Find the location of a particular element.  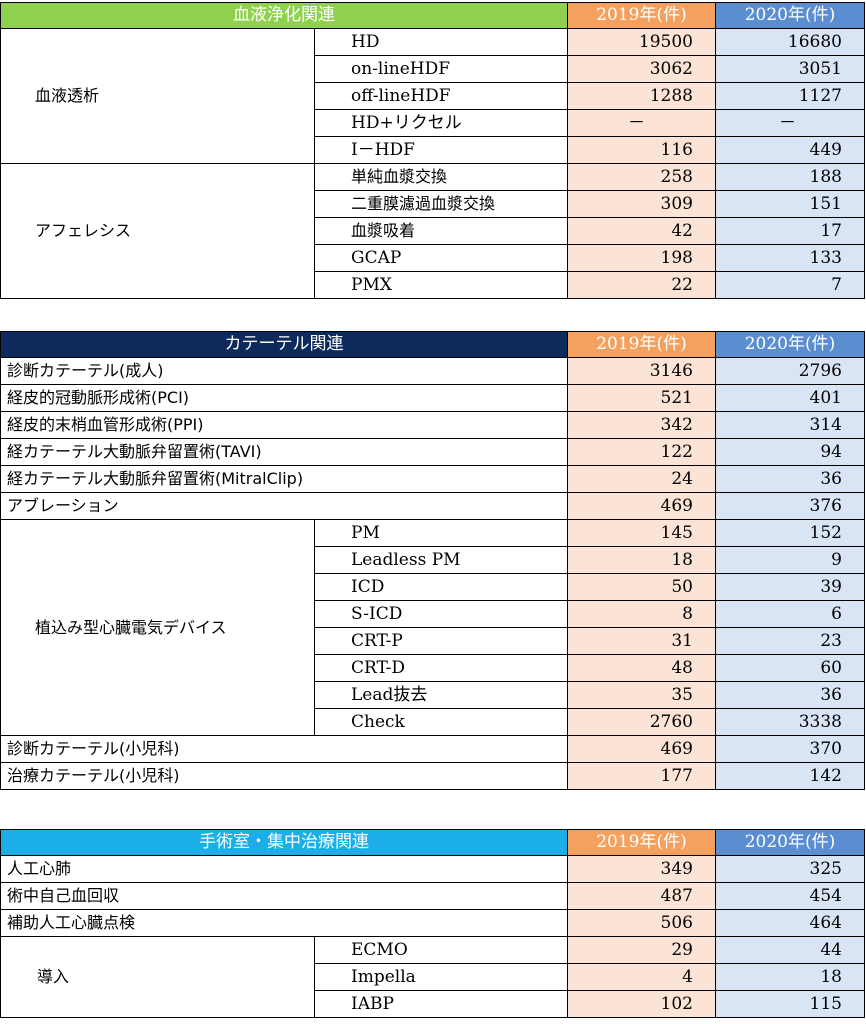

value-2020: 152 is located at coordinates (790, 533).